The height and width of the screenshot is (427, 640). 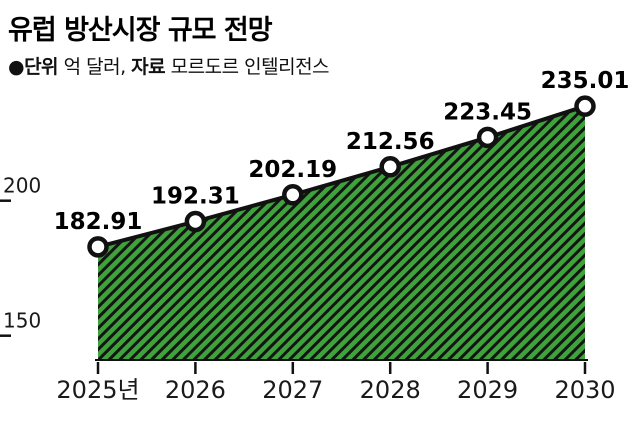 I want to click on y-axis-label: 200, so click(x=22, y=186).